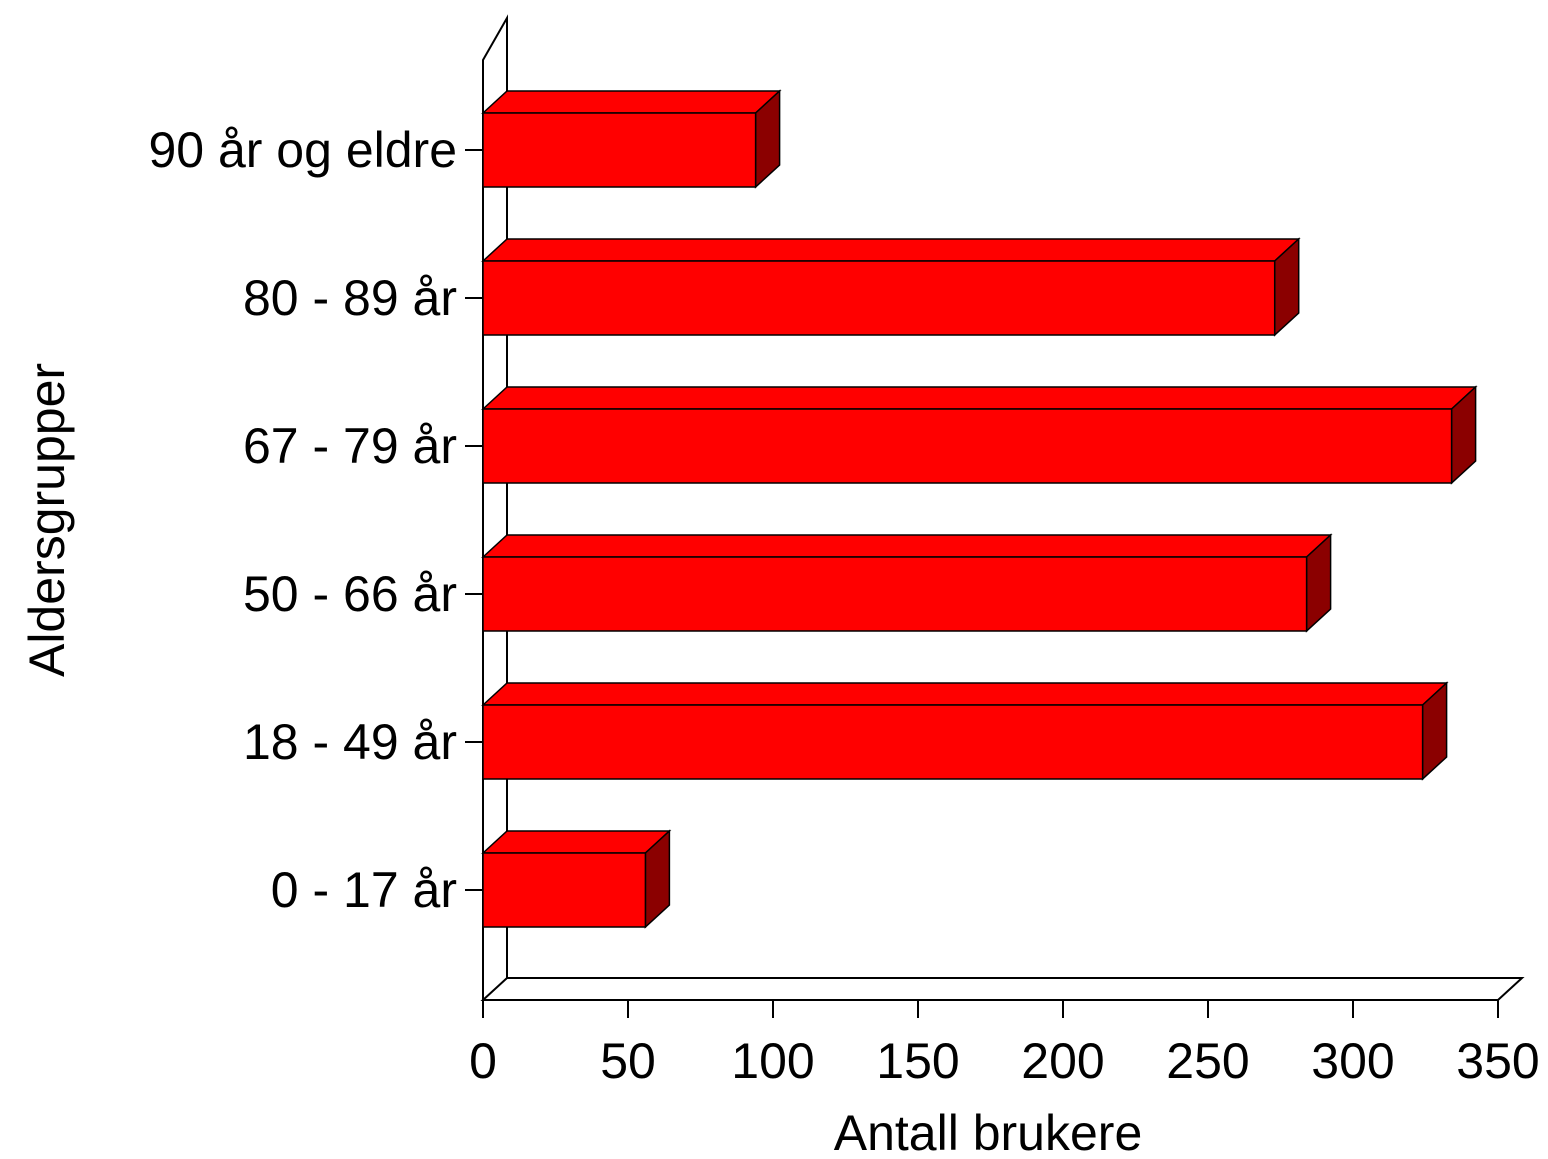 The image size is (1548, 1159). Describe the element at coordinates (772, 1061) in the screenshot. I see `x-tick-label: 100` at that location.